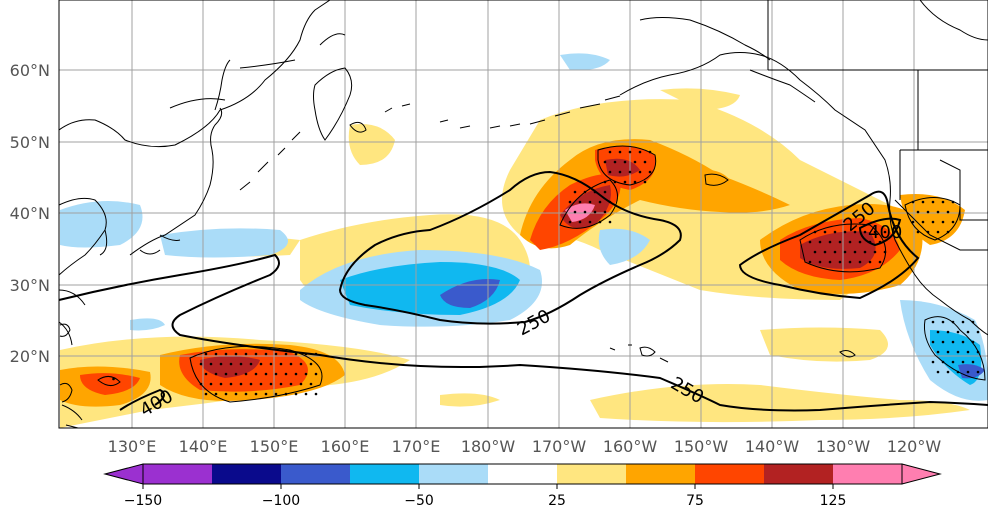  I want to click on lon-label: 160°E, so click(345, 446).